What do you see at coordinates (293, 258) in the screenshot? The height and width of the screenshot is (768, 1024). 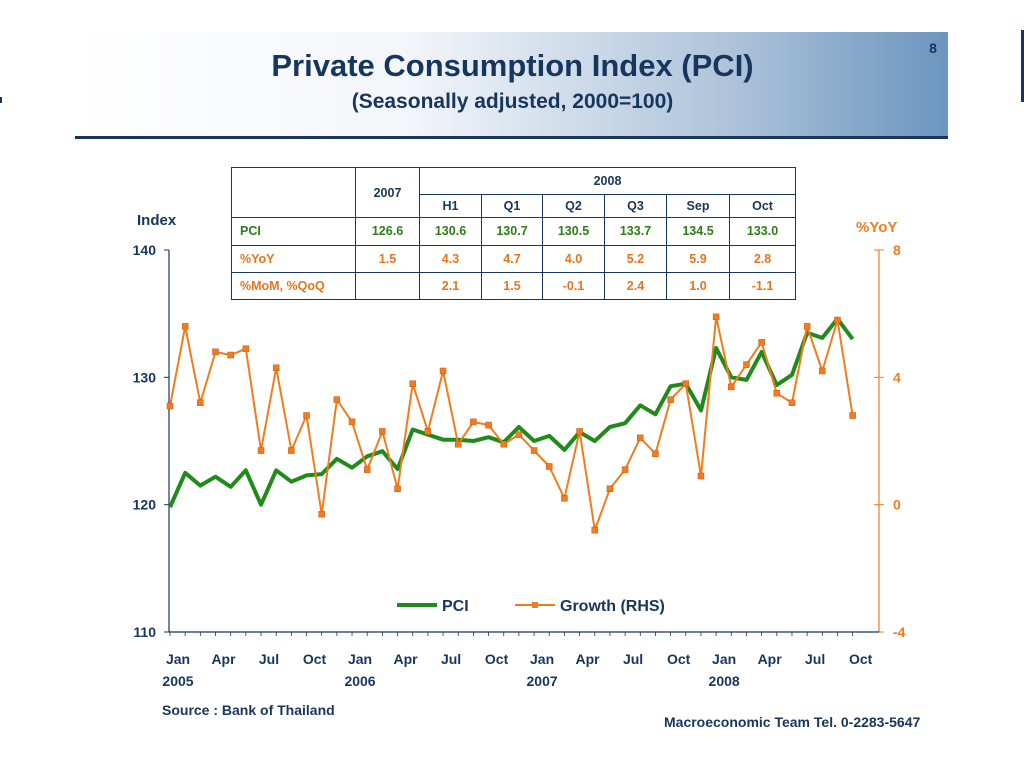 I see `row-label: %YoY` at bounding box center [293, 258].